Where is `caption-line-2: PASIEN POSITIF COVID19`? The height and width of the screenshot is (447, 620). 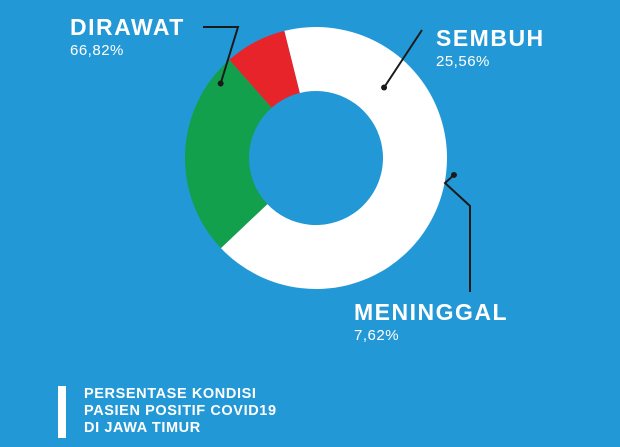
caption-line-2: PASIEN POSITIF COVID19 is located at coordinates (180, 411).